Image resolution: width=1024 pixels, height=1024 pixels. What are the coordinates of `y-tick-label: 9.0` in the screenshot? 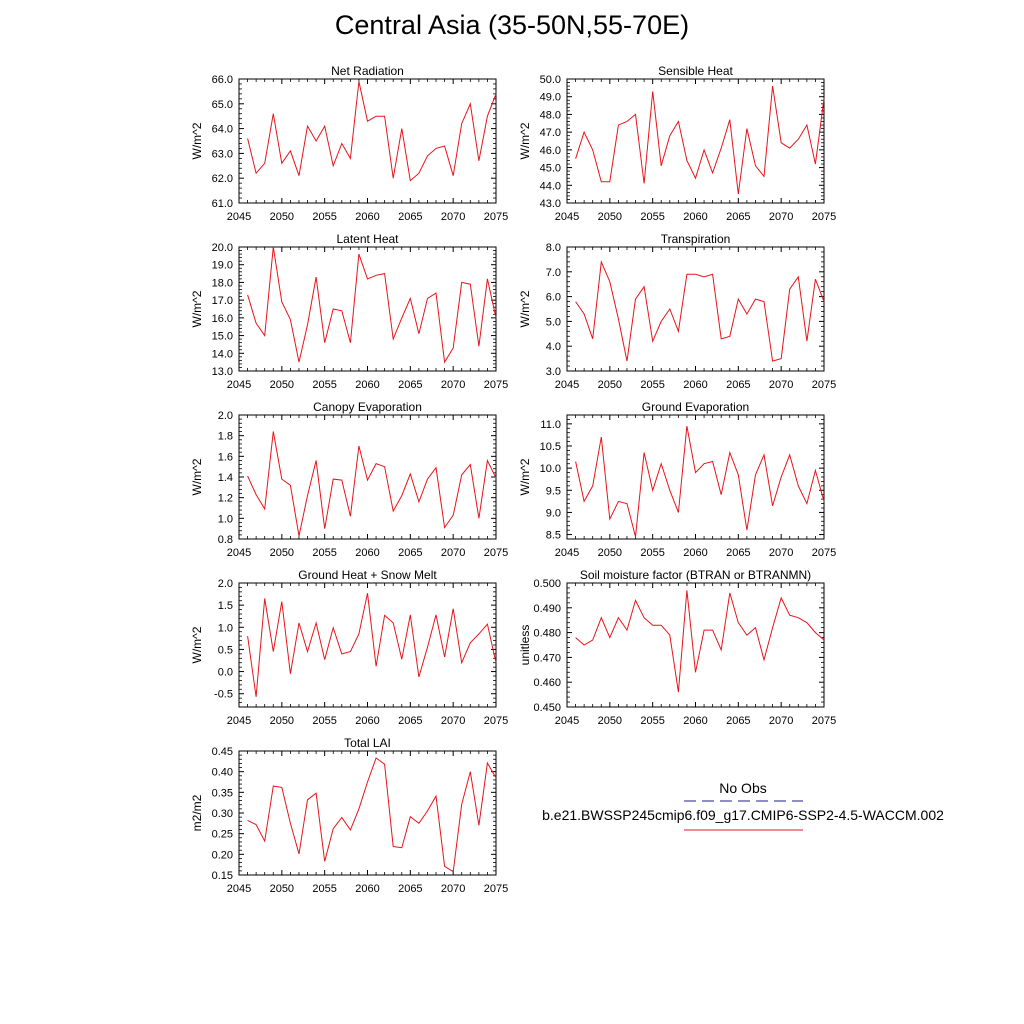 It's located at (553, 513).